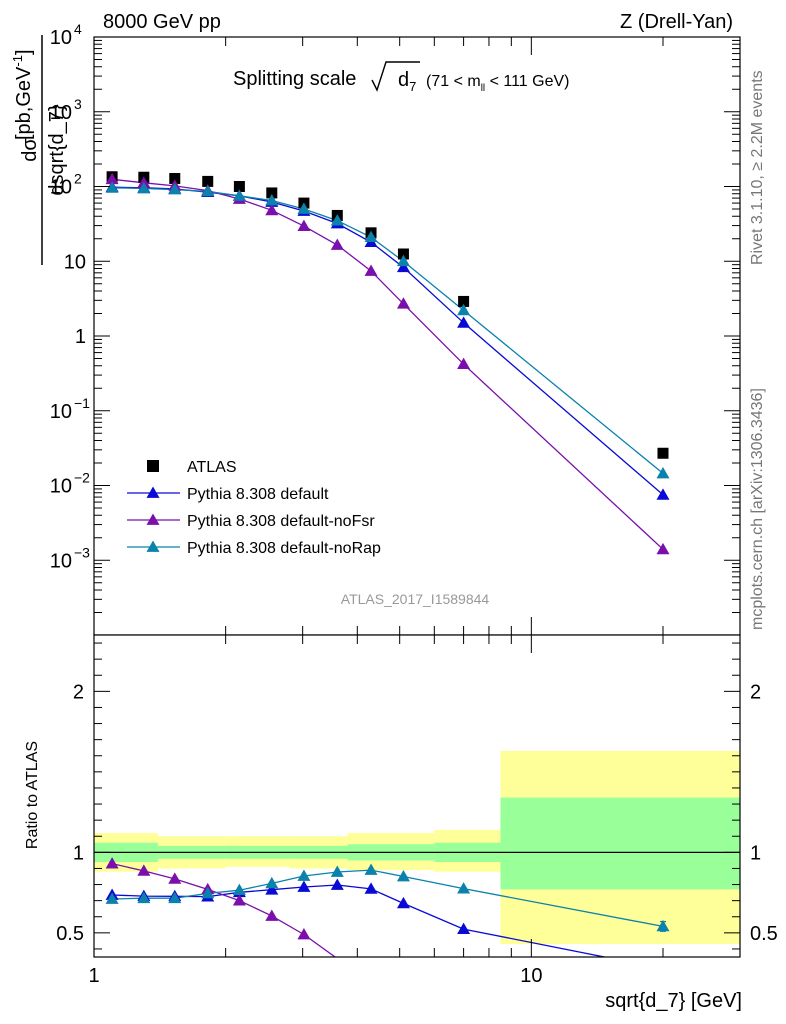 This screenshot has width=786, height=1024. I want to click on y-tick-label-exponent: 2, so click(78, 179).